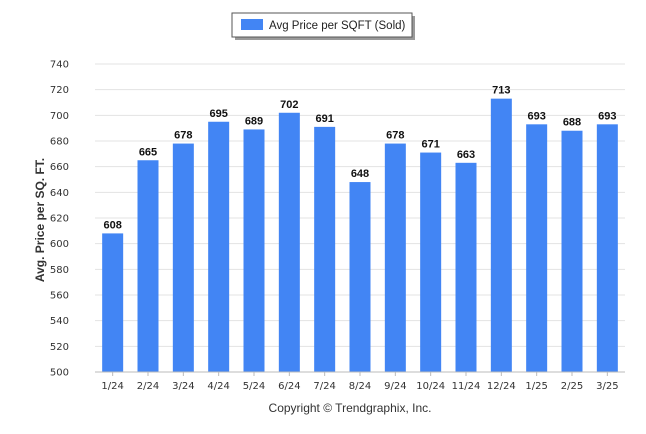  What do you see at coordinates (360, 174) in the screenshot?
I see `data-label: 648` at bounding box center [360, 174].